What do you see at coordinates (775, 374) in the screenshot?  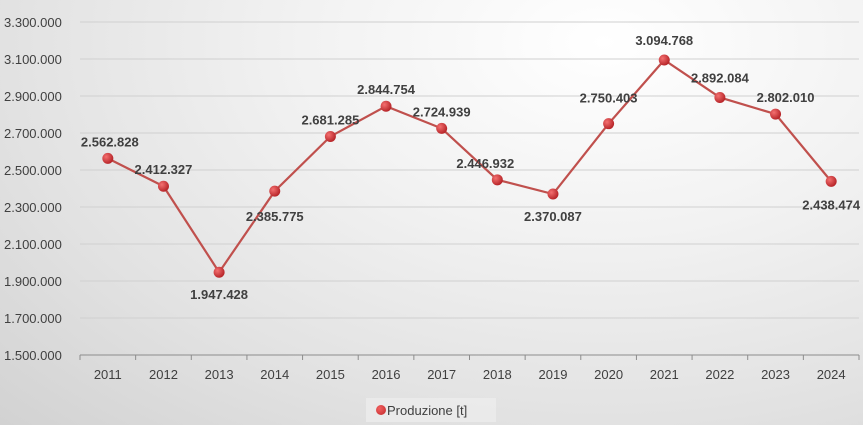 I see `x-tick-label: 2023` at bounding box center [775, 374].